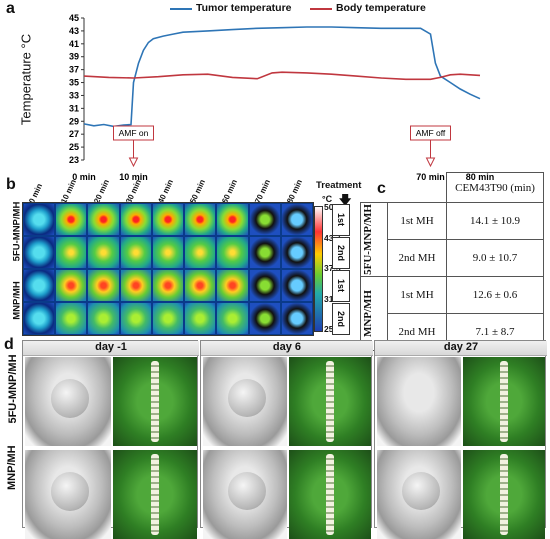  Describe the element at coordinates (287, 348) in the screenshot. I see `day-label: day 6` at that location.